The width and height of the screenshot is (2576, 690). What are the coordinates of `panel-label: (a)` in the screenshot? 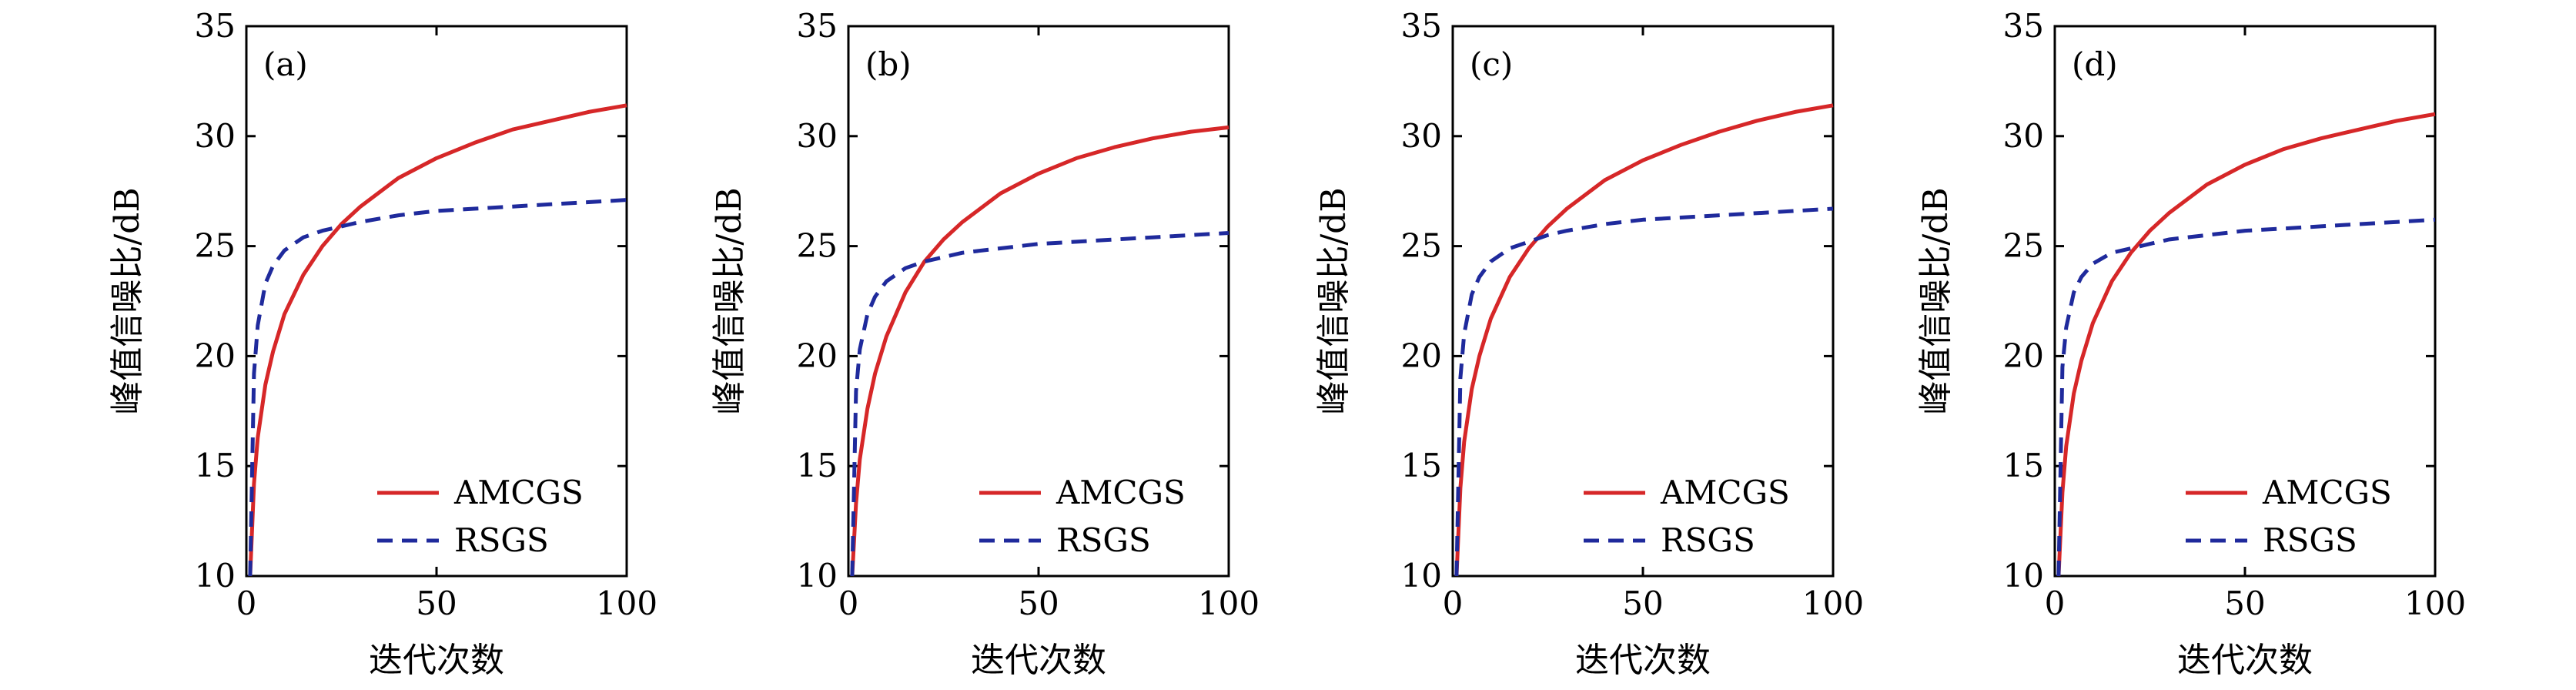 It's located at (285, 64).